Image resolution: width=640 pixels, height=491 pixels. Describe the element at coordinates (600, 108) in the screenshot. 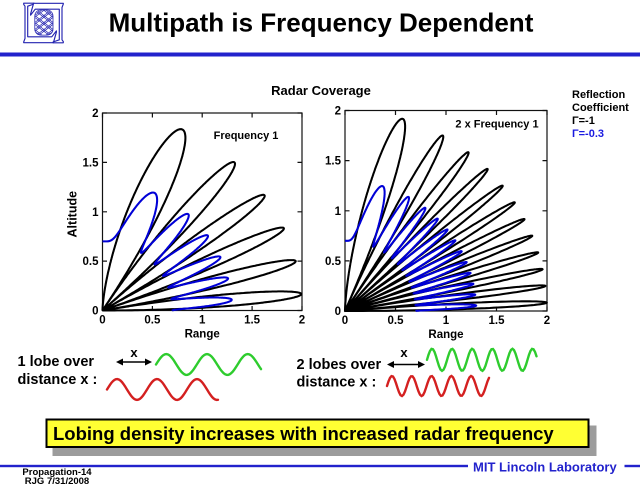

I see `svg-text: Coefficient` at that location.